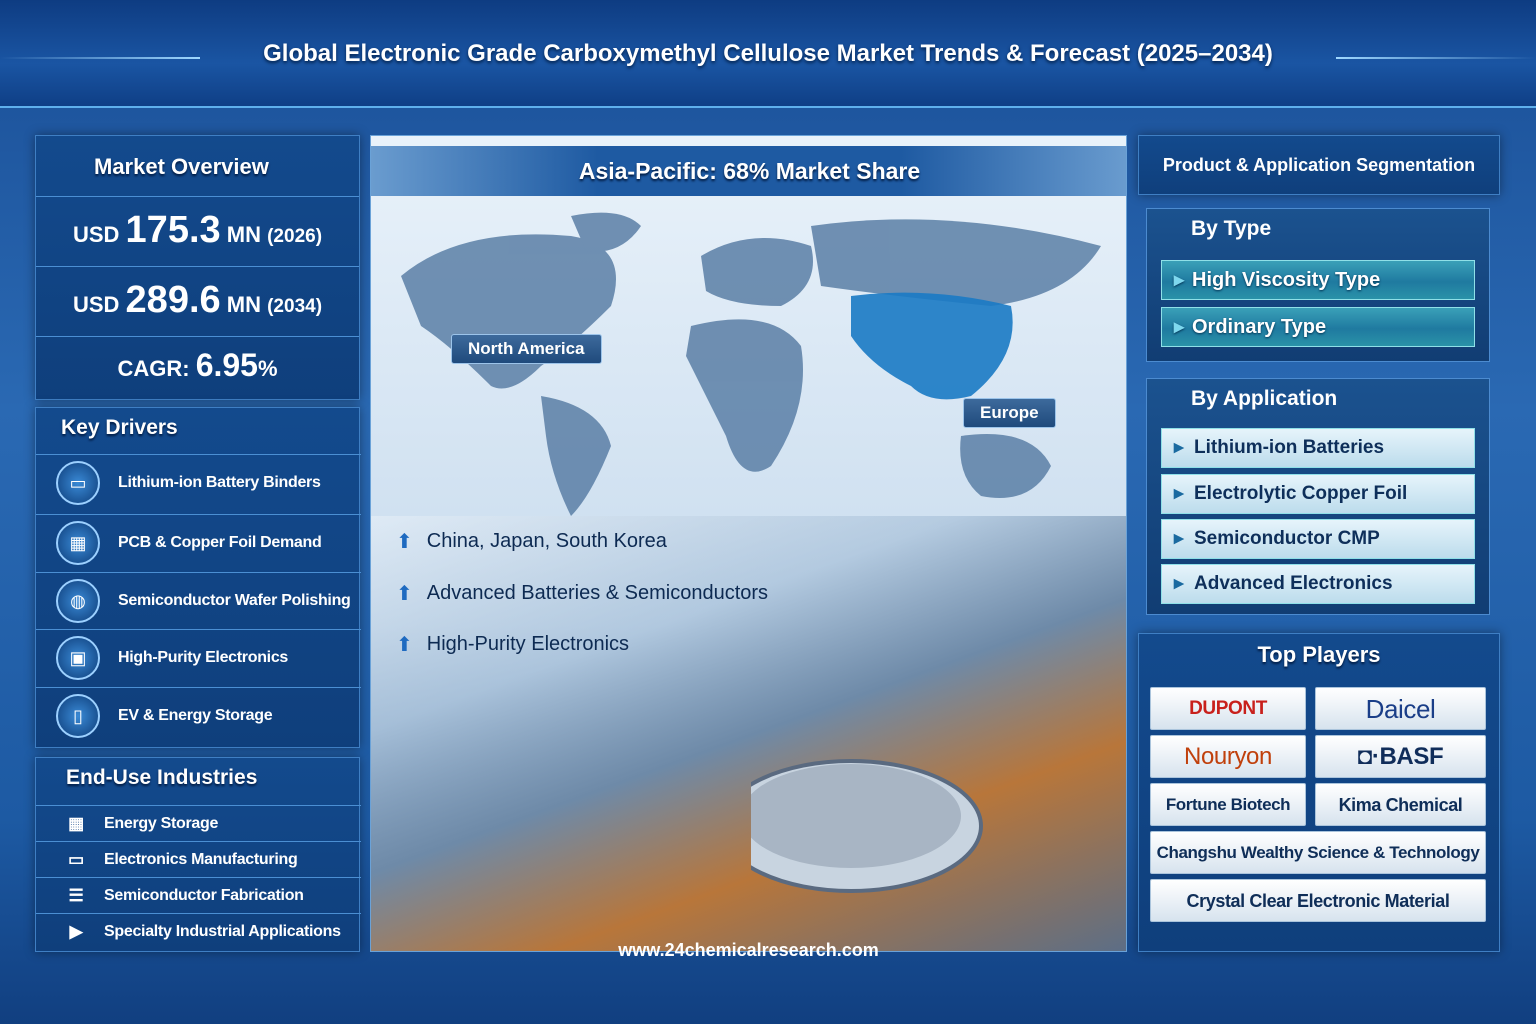  Describe the element at coordinates (526, 349) in the screenshot. I see `map-label-north-america: North America` at that location.